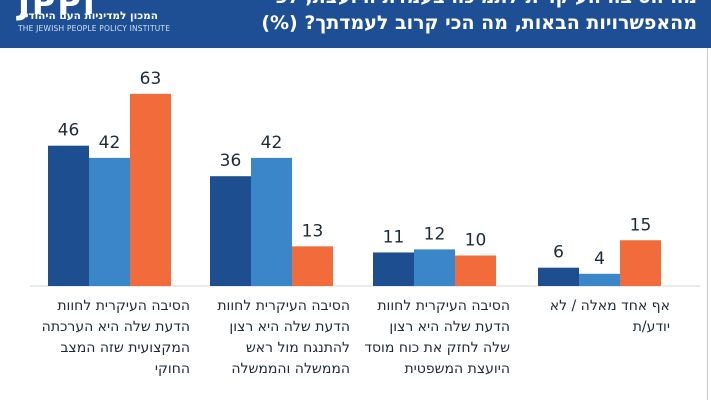 This screenshot has height=400, width=711. Describe the element at coordinates (641, 225) in the screenshot. I see `data-label-series-orange-cat-4: 15` at that location.